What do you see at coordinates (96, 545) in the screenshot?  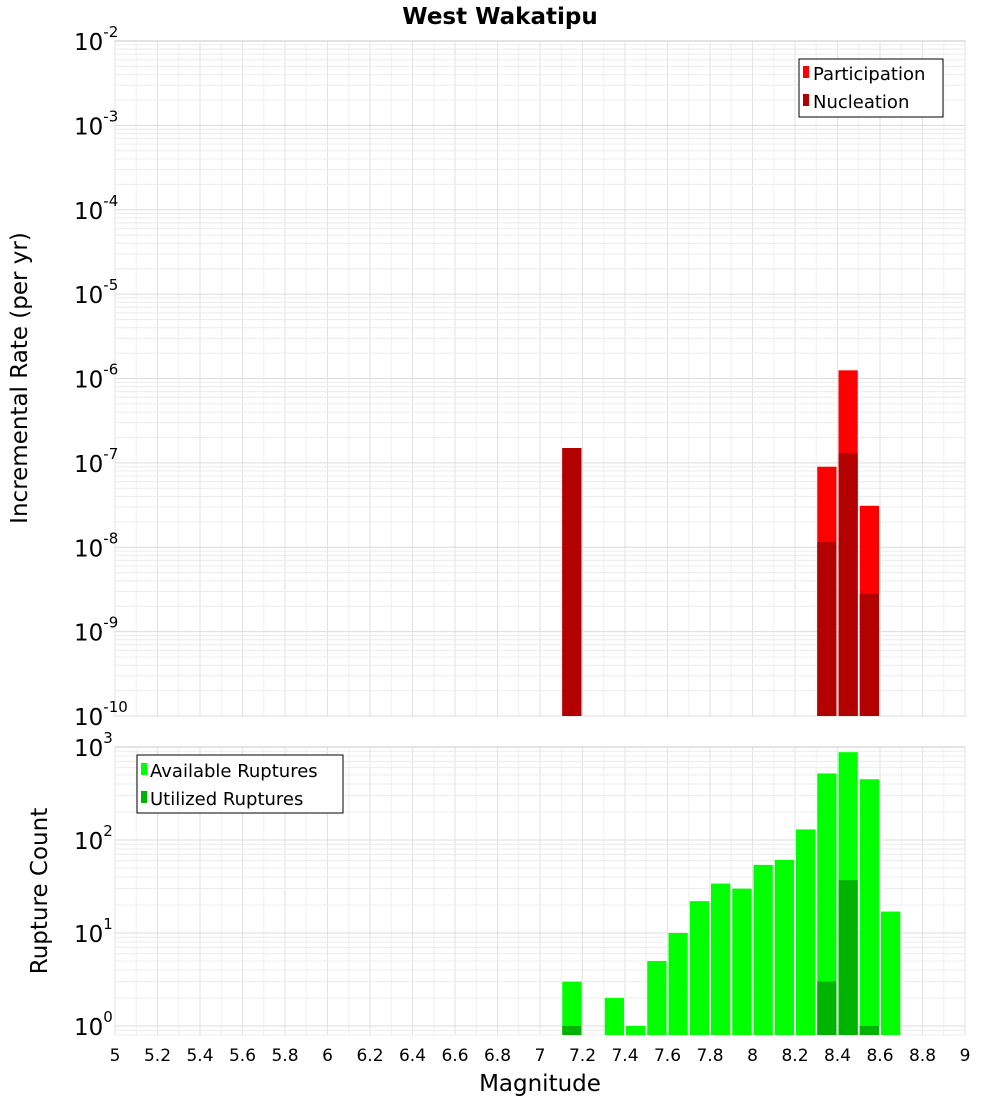 I see `rate-y-tick-label: 10⁻⁸` at bounding box center [96, 545].